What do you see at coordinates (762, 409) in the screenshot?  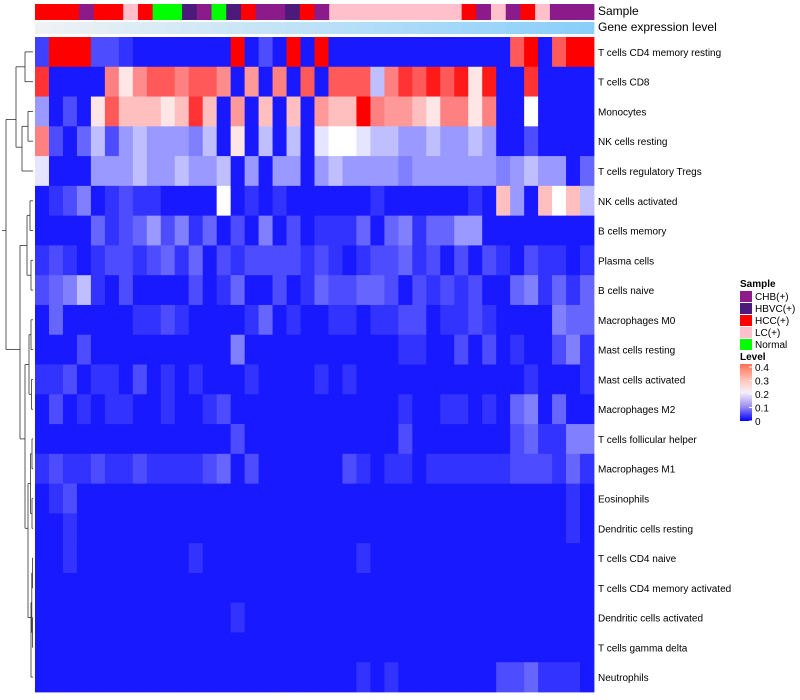 I see `legend-level-label: 0.1` at bounding box center [762, 409].